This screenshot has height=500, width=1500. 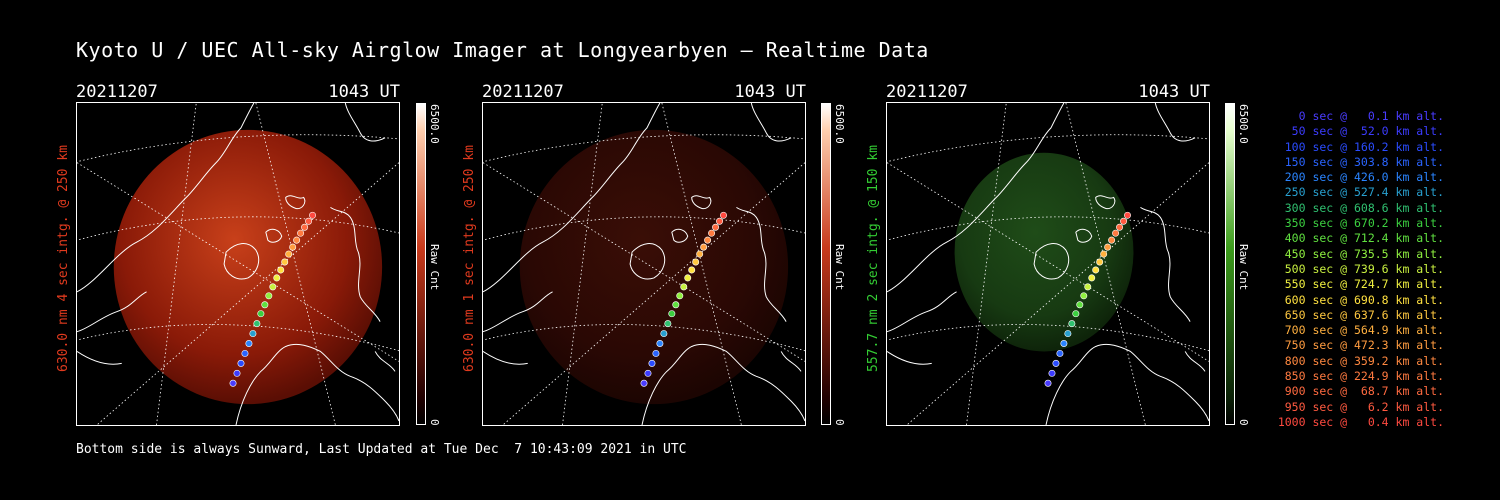 I want to click on panel-1-image, so click(x=238, y=264).